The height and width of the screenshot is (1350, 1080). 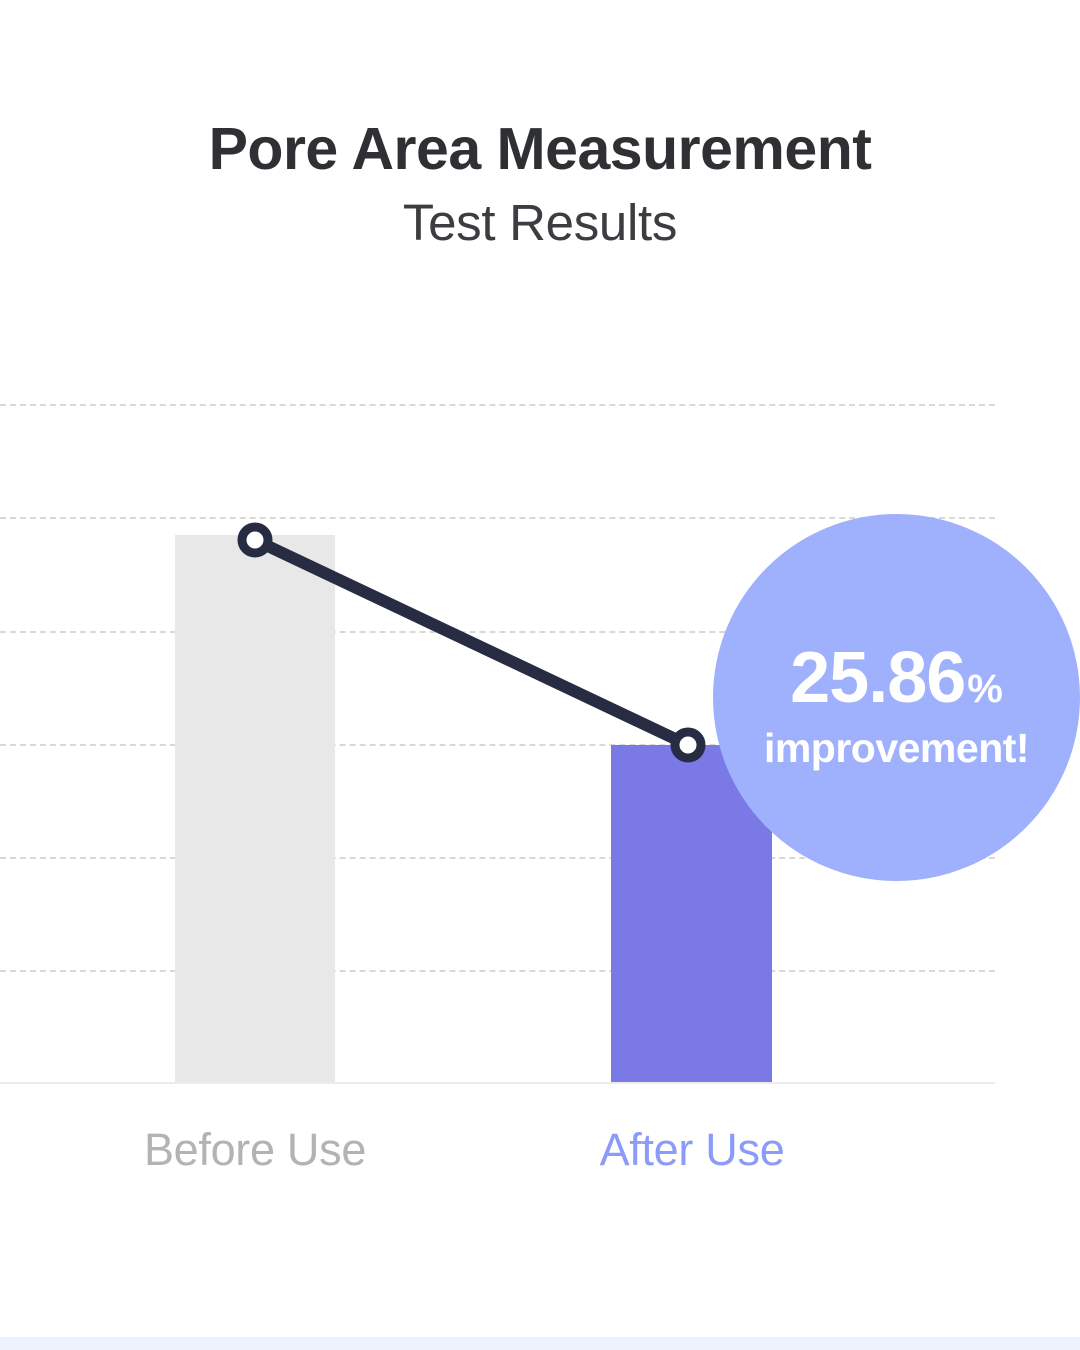 I want to click on title-block: Pore Area Measurement Test Results, so click(x=540, y=184).